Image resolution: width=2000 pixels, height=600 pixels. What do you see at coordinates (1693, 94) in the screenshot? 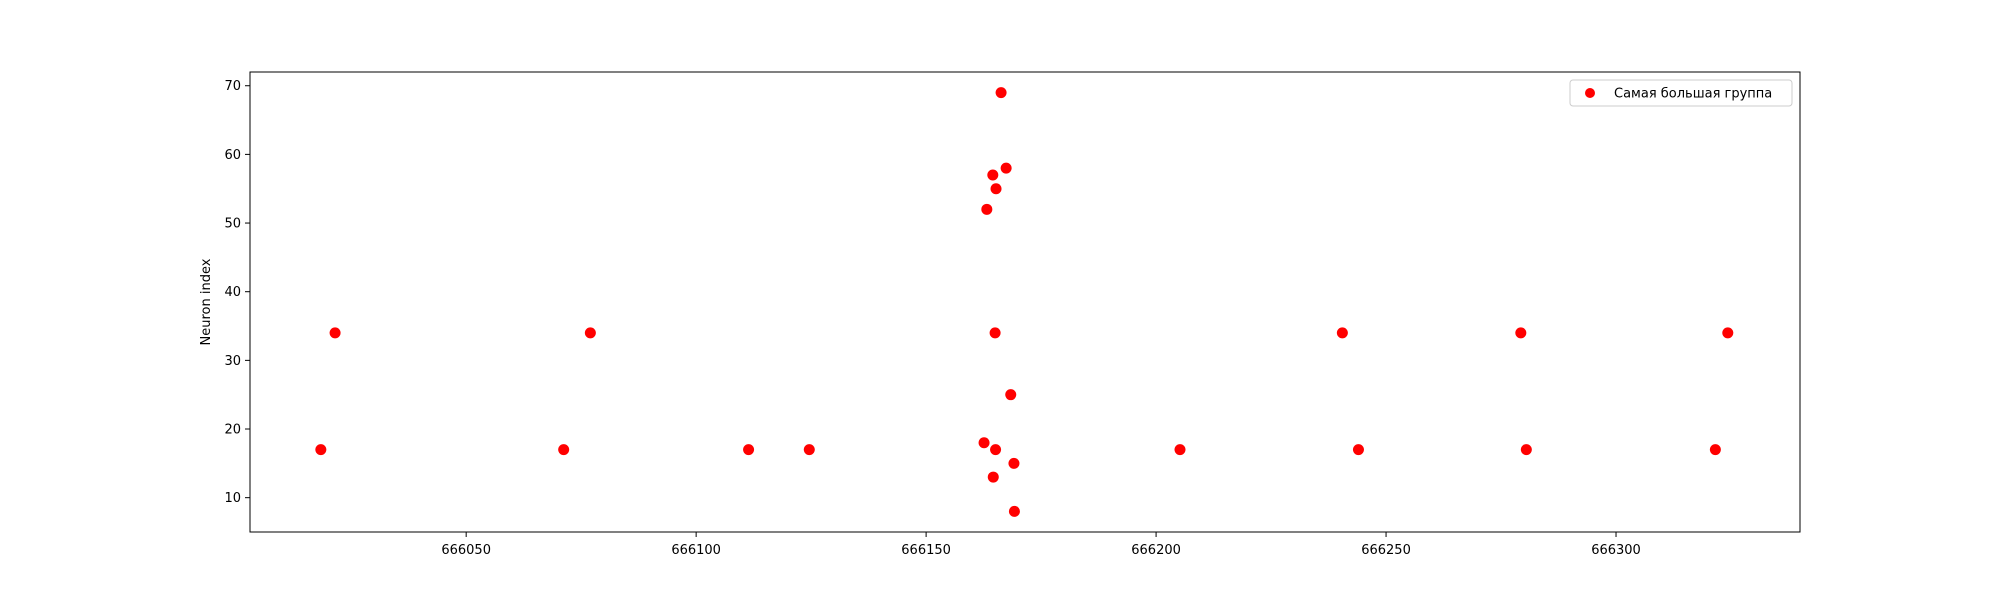
I see `legend-label: Самая большая группа` at bounding box center [1693, 94].